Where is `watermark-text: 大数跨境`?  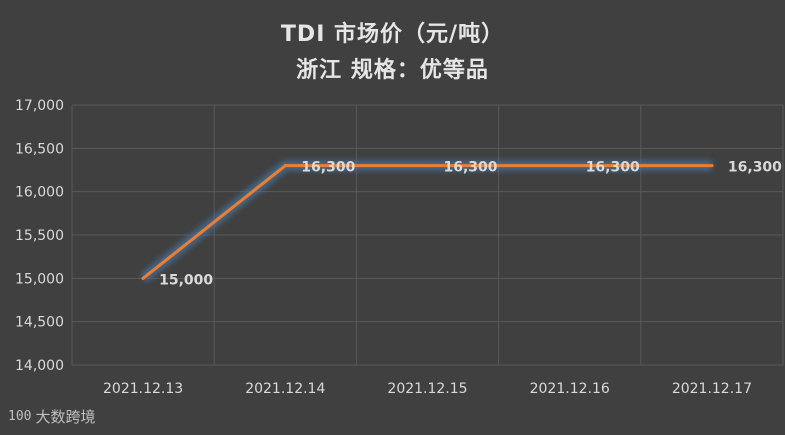
watermark-text: 大数跨境 is located at coordinates (65, 417).